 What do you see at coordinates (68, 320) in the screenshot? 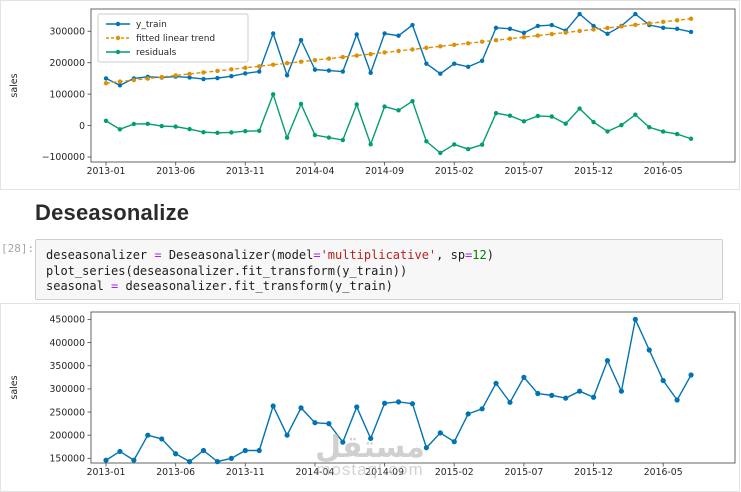
I see `svg-text: 450000` at bounding box center [68, 320].